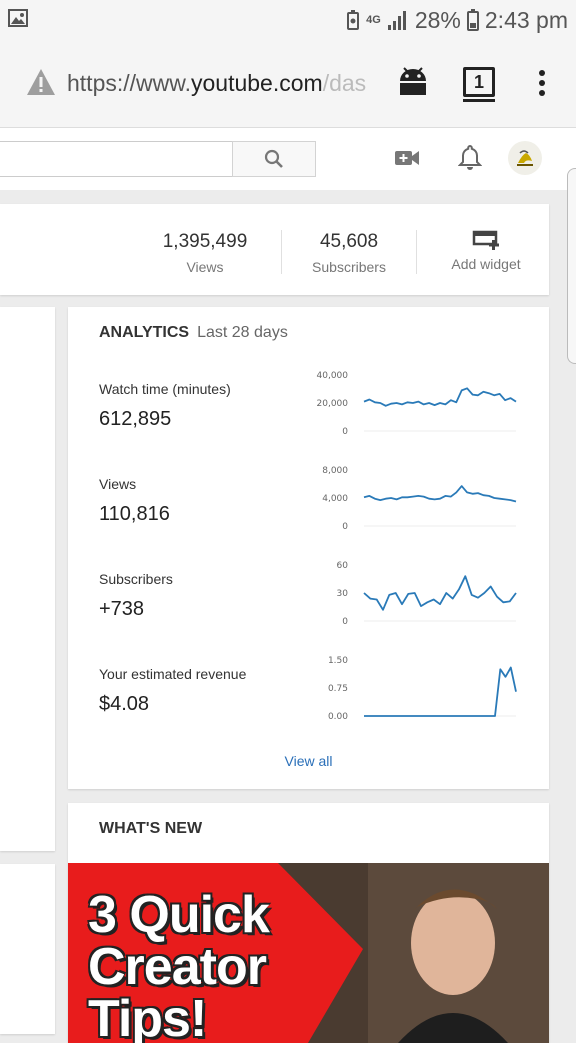 The image size is (576, 1043). Describe the element at coordinates (343, 566) in the screenshot. I see `sparkline-tick-label: 60` at that location.